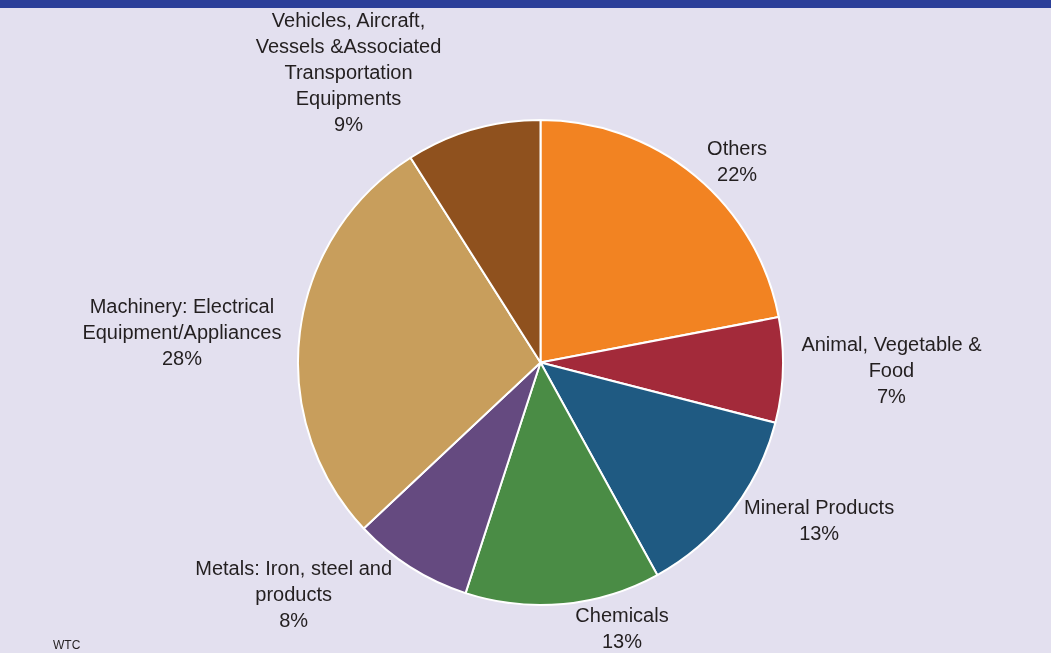 The image size is (1051, 653). Describe the element at coordinates (294, 580) in the screenshot. I see `slice-label: Metals: Iron, steel and products` at that location.